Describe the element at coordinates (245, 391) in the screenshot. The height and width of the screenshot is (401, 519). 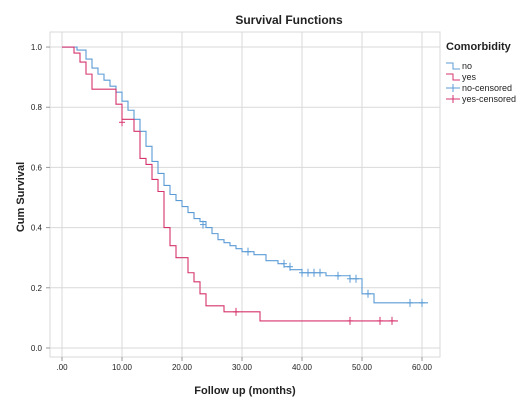
I see `x-axis-label: Follow up (months)` at that location.